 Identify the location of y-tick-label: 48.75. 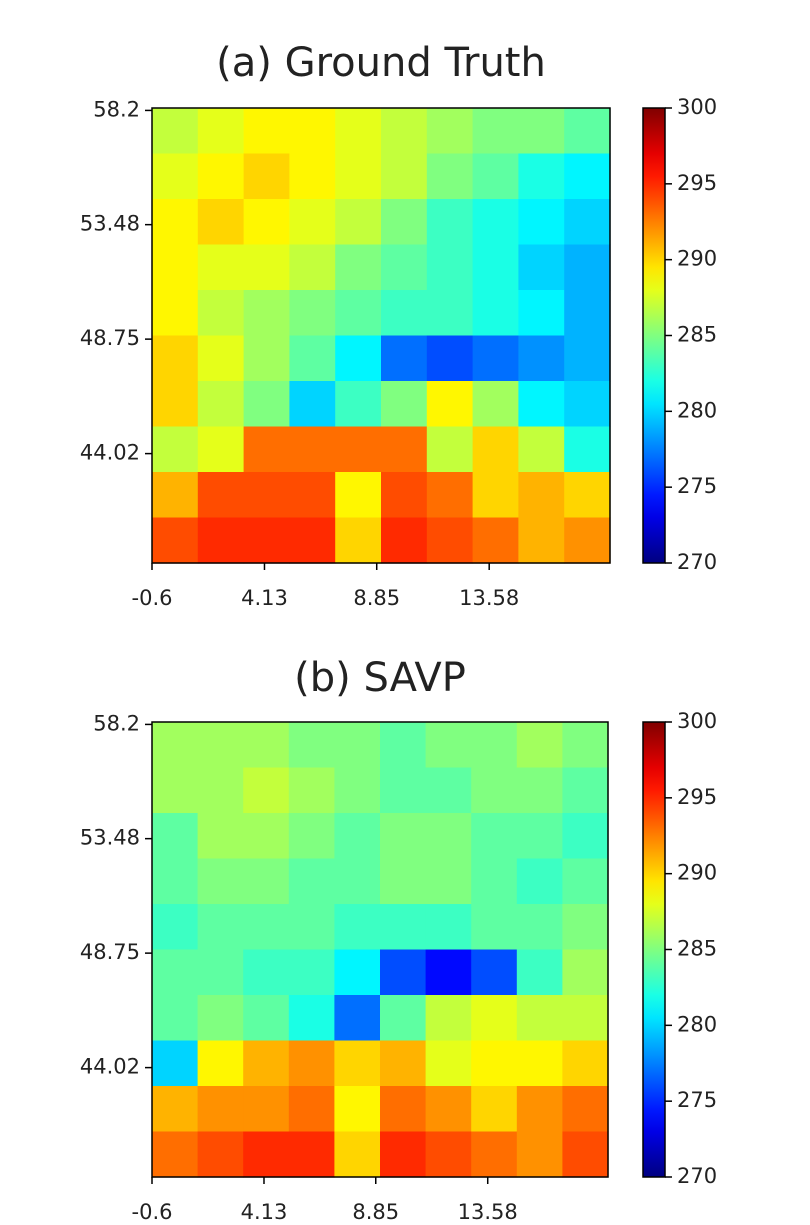
(110, 338).